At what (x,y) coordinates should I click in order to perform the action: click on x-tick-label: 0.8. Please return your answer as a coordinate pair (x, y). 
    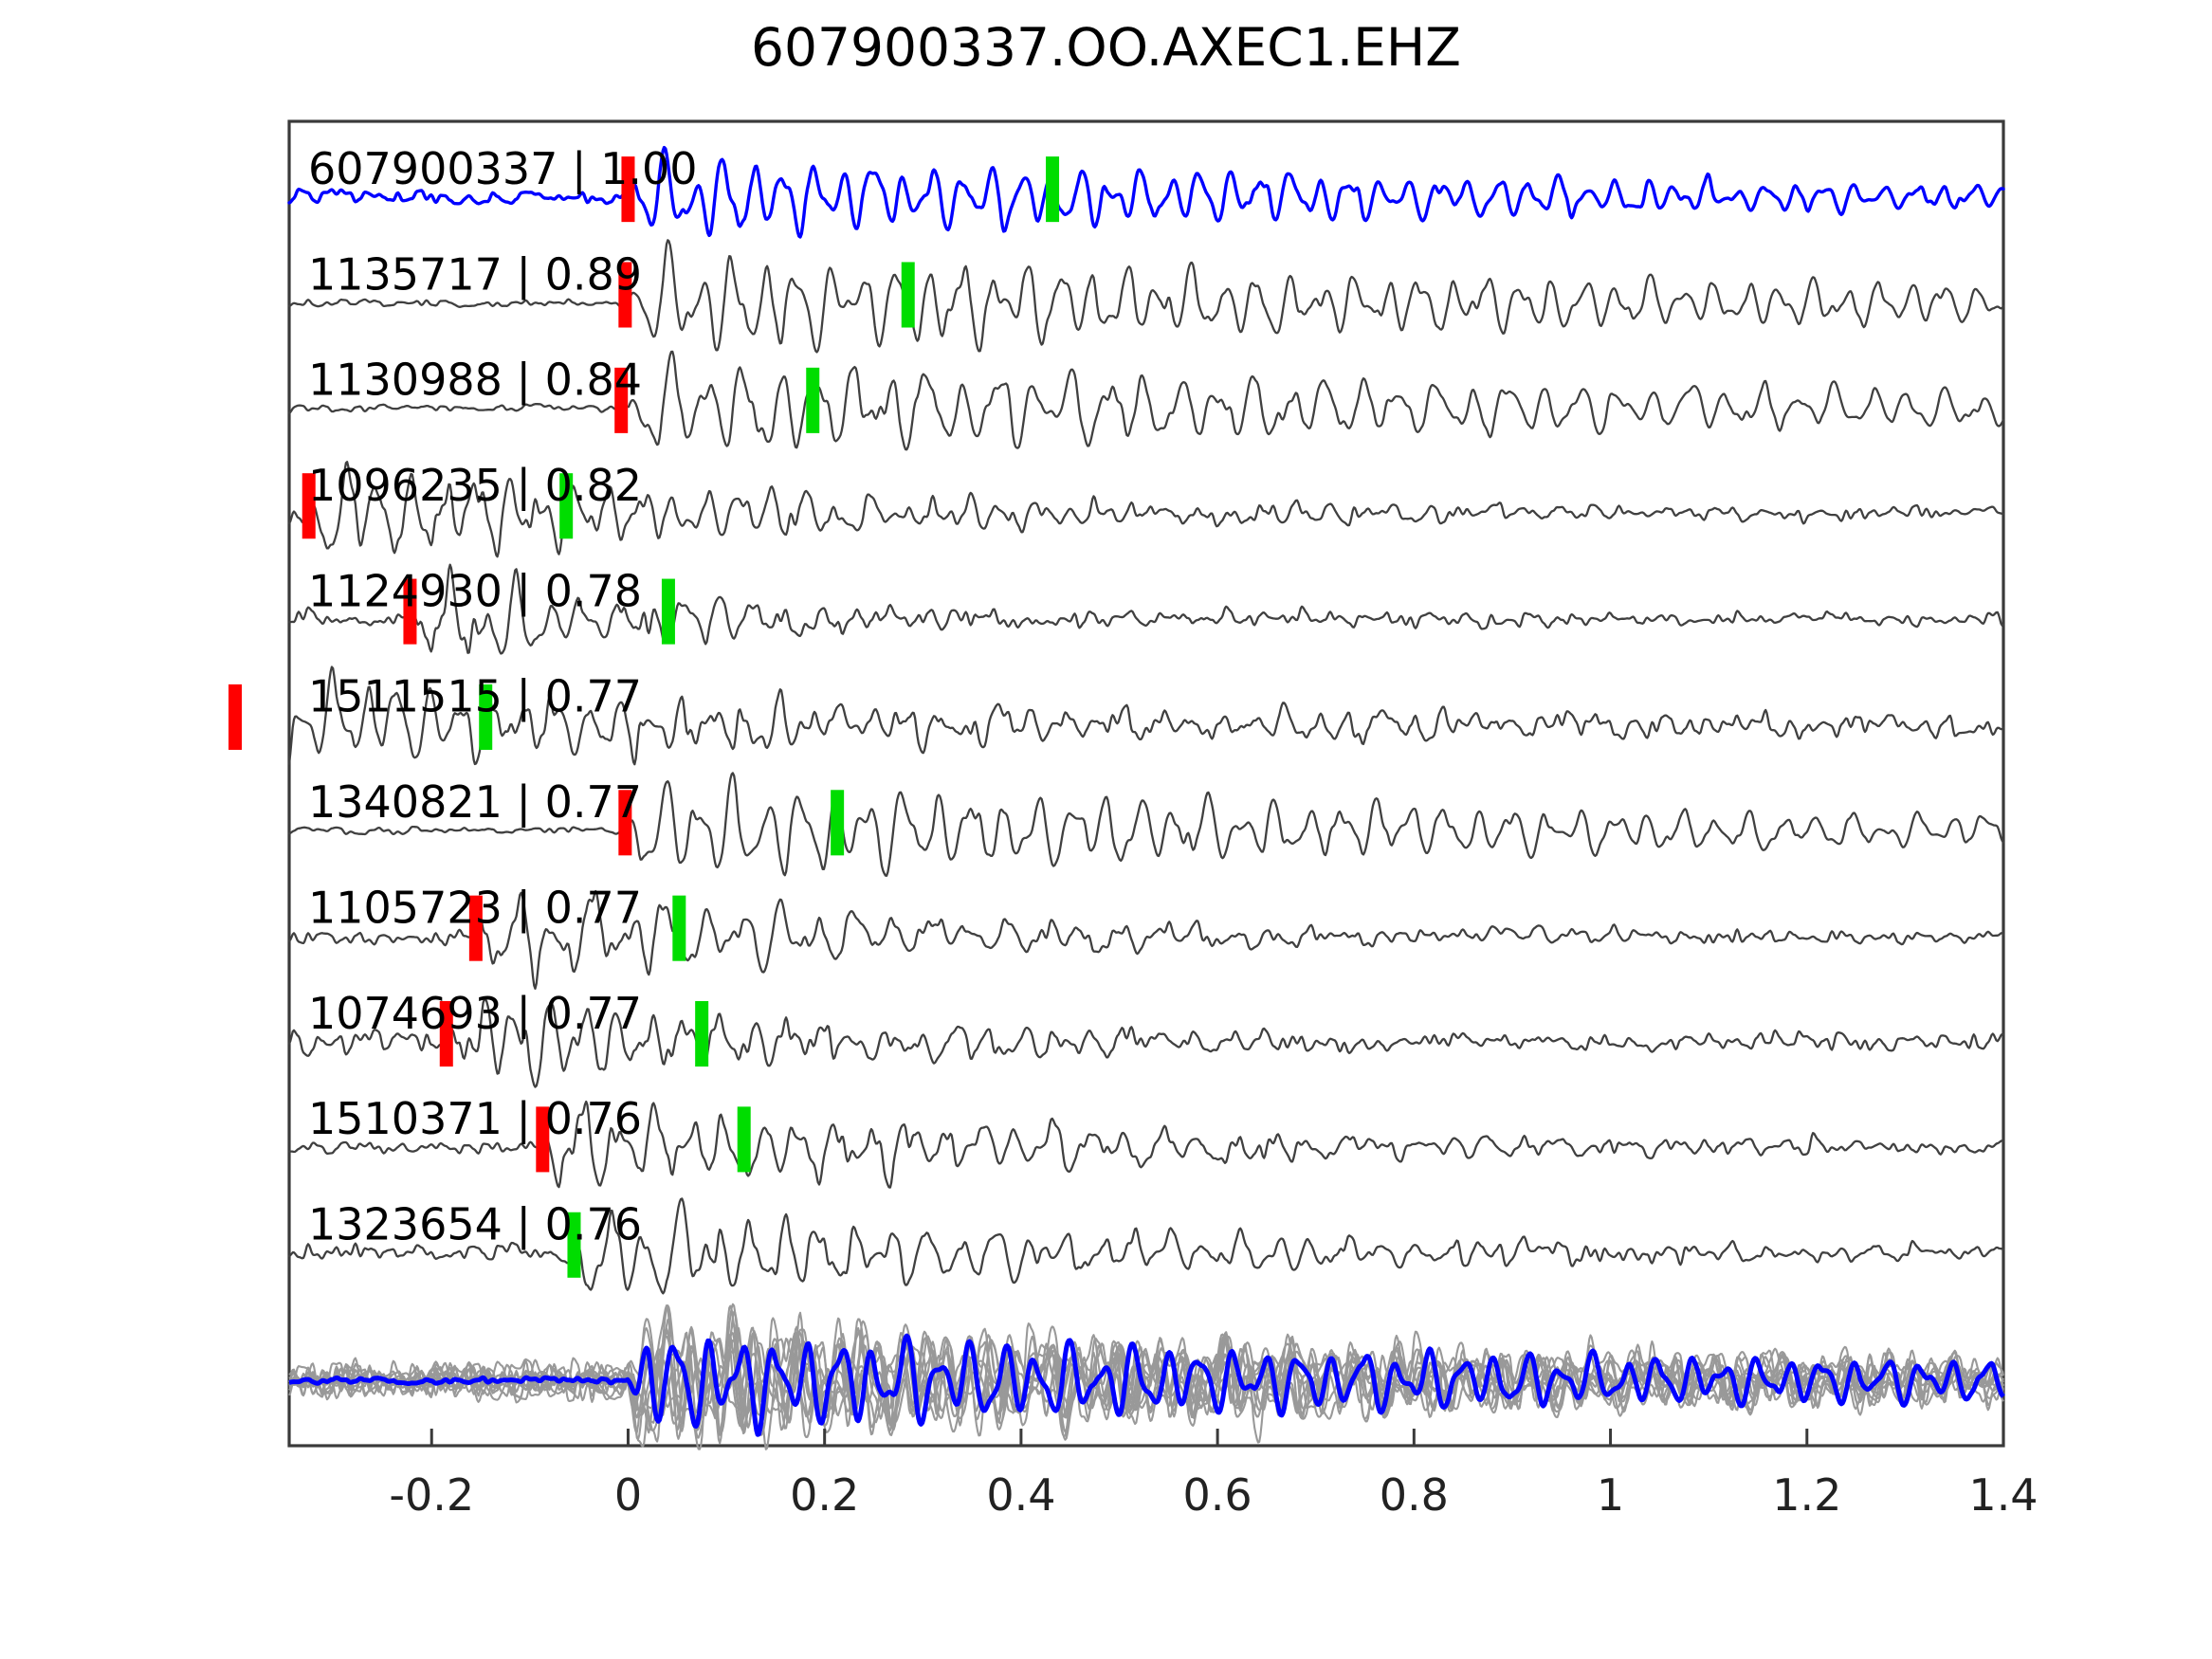
    Looking at the image, I should click on (1414, 1495).